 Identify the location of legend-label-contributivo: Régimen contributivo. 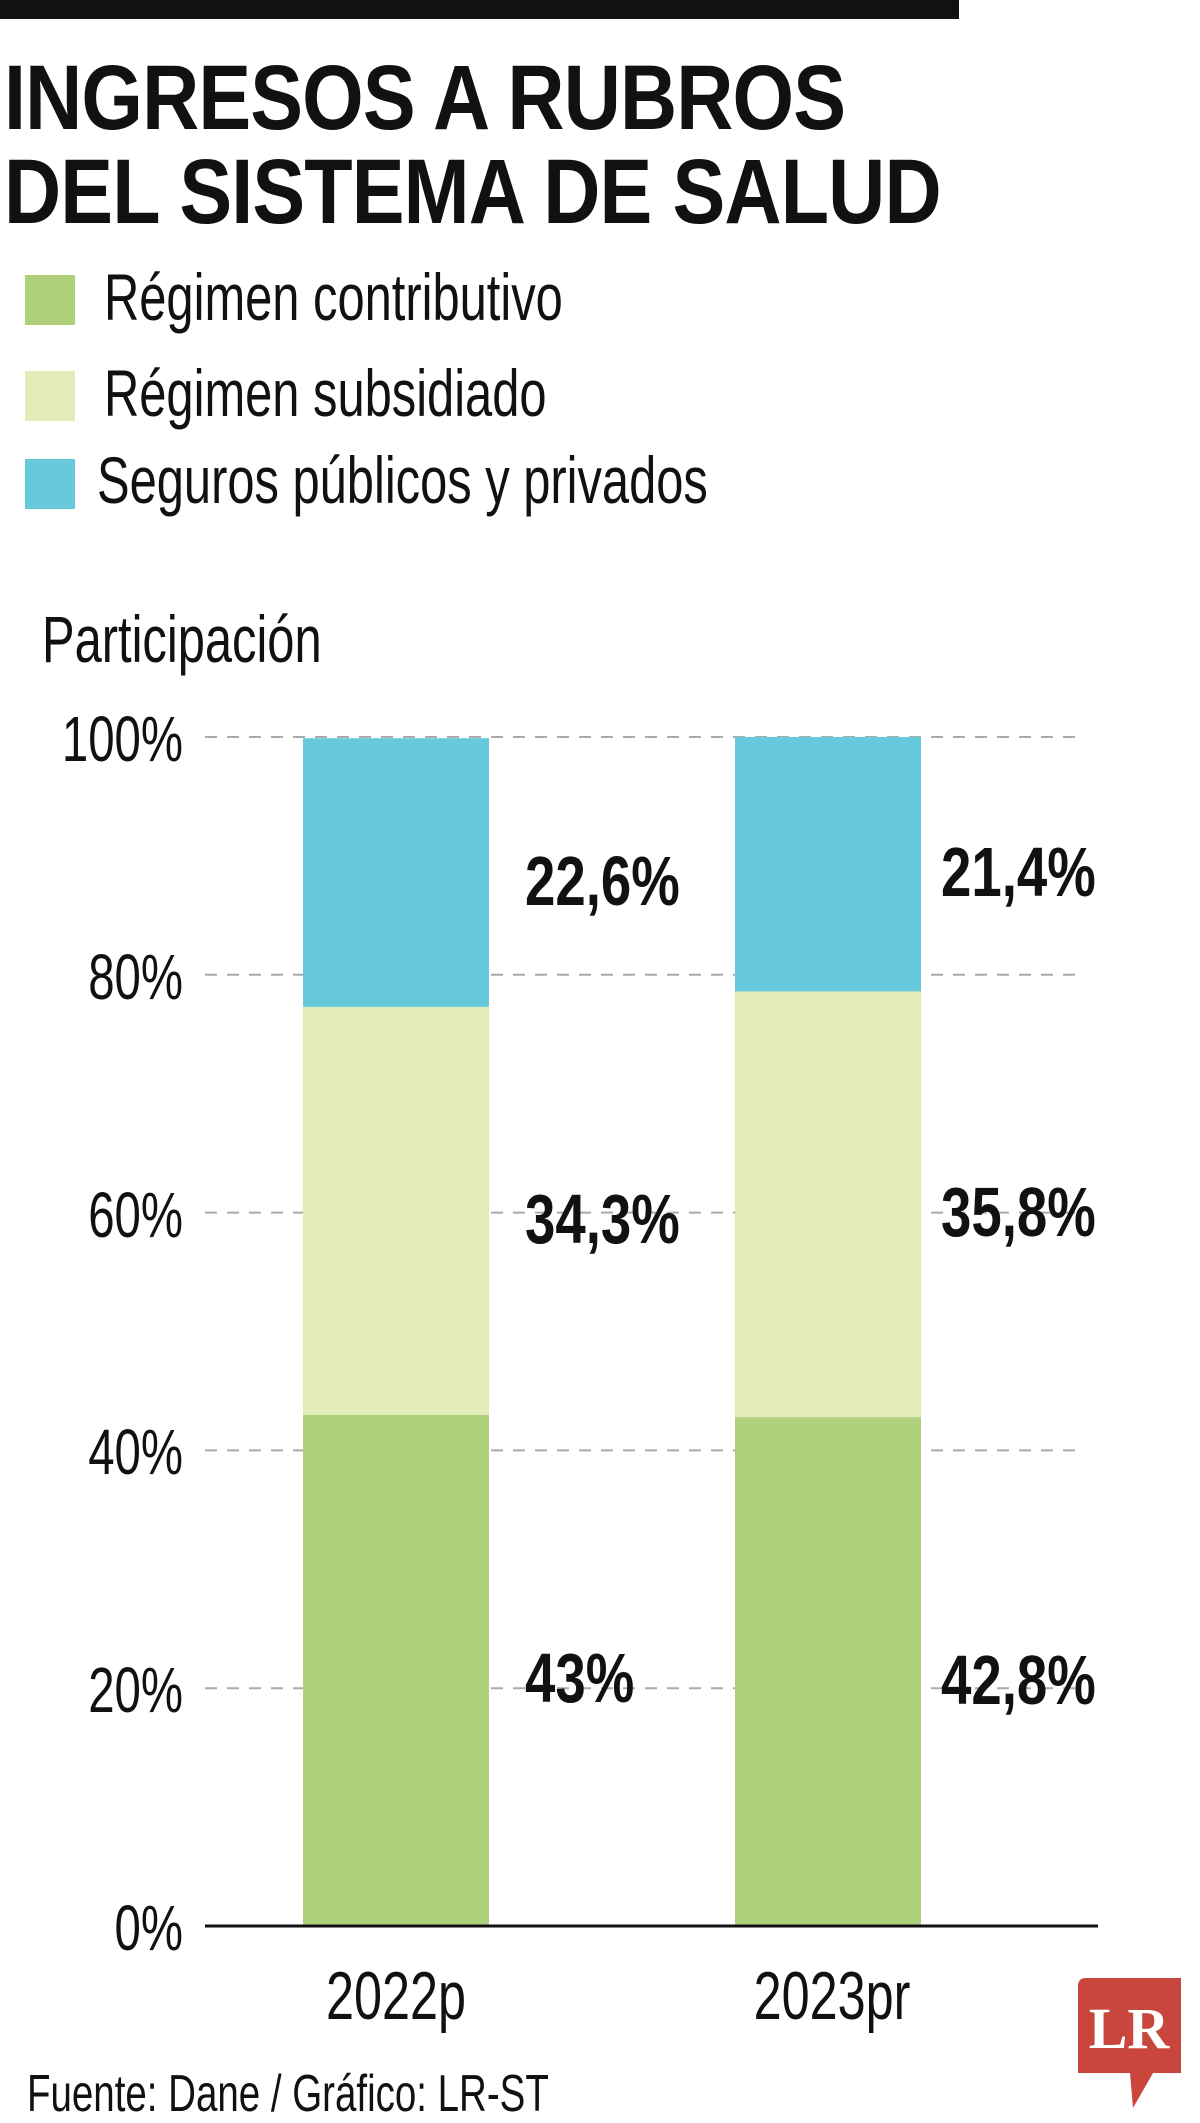
(333, 297).